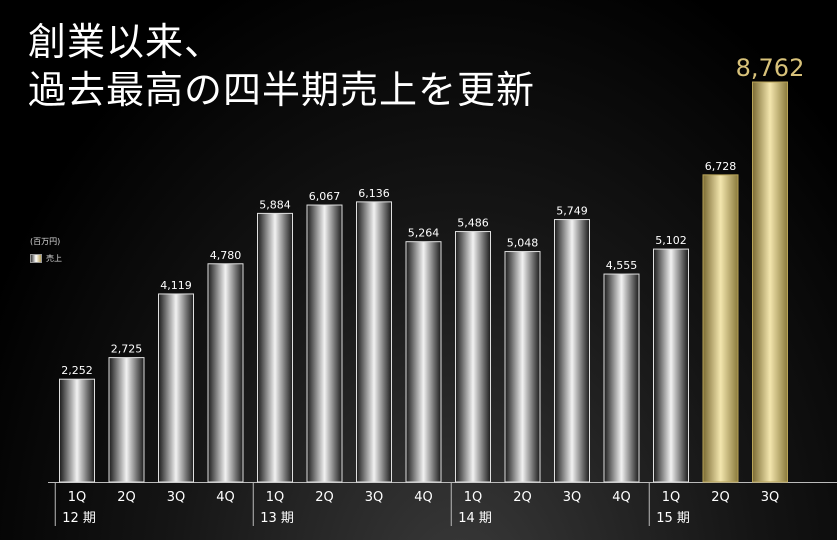 The image size is (837, 540). Describe the element at coordinates (424, 233) in the screenshot. I see `data-label: 5,264` at that location.